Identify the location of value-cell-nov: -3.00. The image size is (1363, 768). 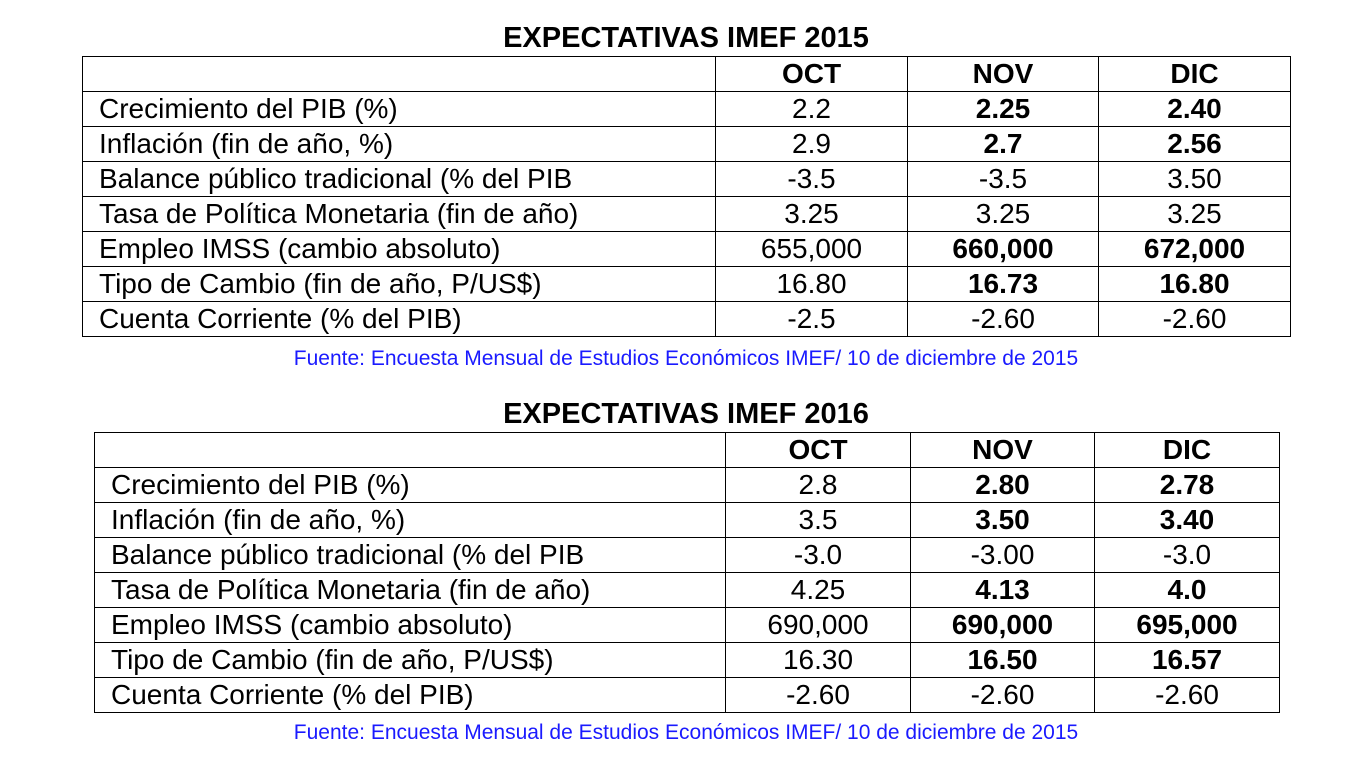
(1002, 555).